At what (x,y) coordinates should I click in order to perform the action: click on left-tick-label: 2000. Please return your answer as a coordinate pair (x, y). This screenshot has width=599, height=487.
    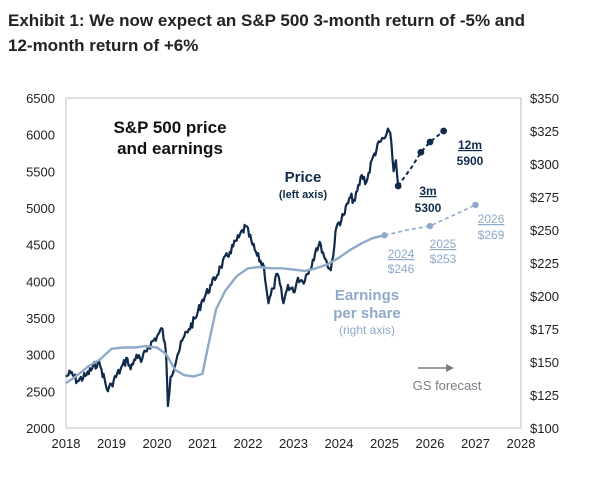
    Looking at the image, I should click on (40, 428).